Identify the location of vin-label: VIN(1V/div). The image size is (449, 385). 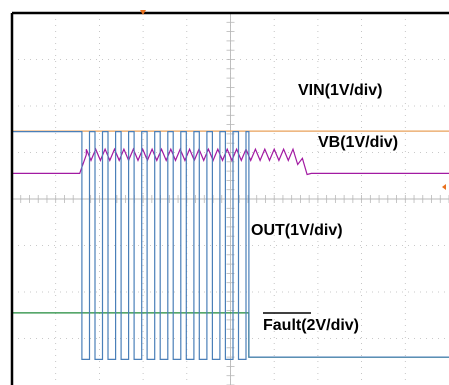
(340, 90).